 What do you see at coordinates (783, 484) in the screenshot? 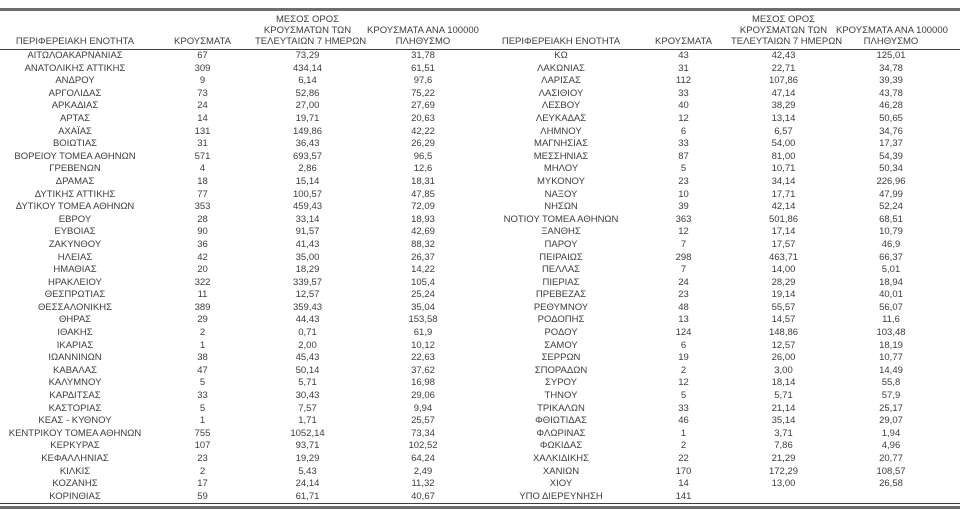
I see `right-avg7-cell: 13,00` at bounding box center [783, 484].